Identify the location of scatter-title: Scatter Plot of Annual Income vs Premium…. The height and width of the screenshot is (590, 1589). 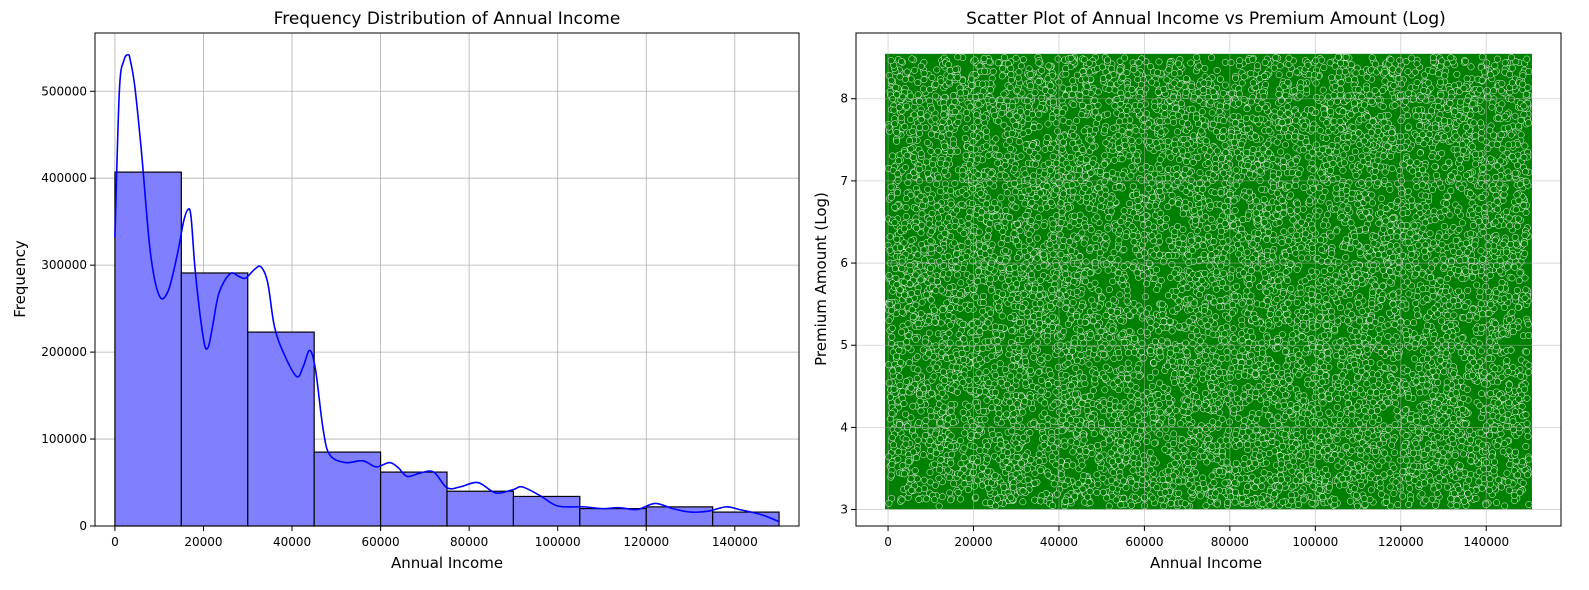
(1206, 19).